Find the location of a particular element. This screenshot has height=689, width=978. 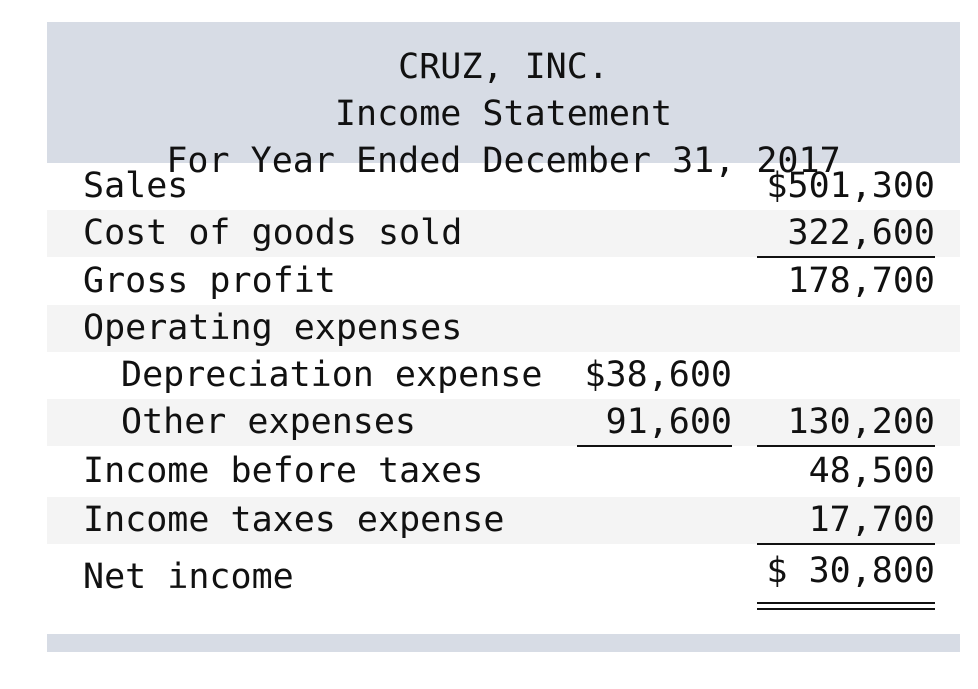

row-label: Other expenses is located at coordinates (269, 422).